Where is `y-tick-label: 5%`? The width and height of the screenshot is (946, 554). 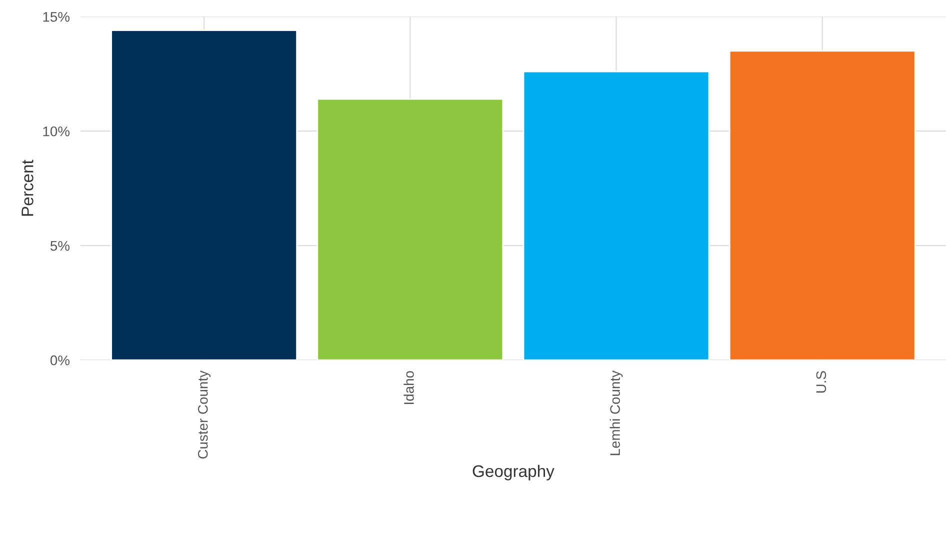 y-tick-label: 5% is located at coordinates (60, 246).